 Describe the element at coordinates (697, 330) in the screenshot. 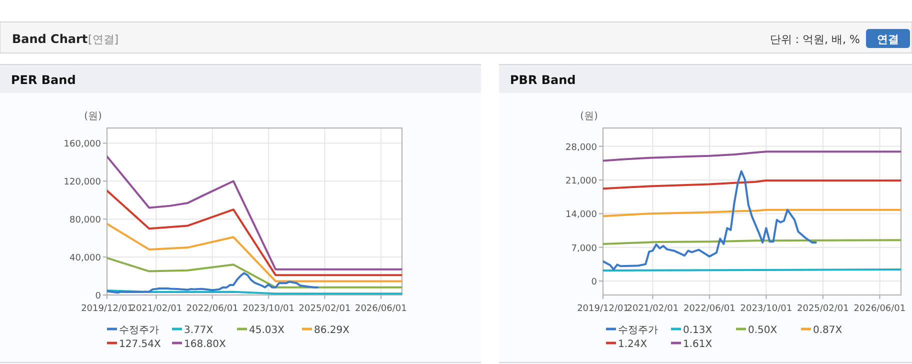

I see `legend-label: 0.13X` at that location.